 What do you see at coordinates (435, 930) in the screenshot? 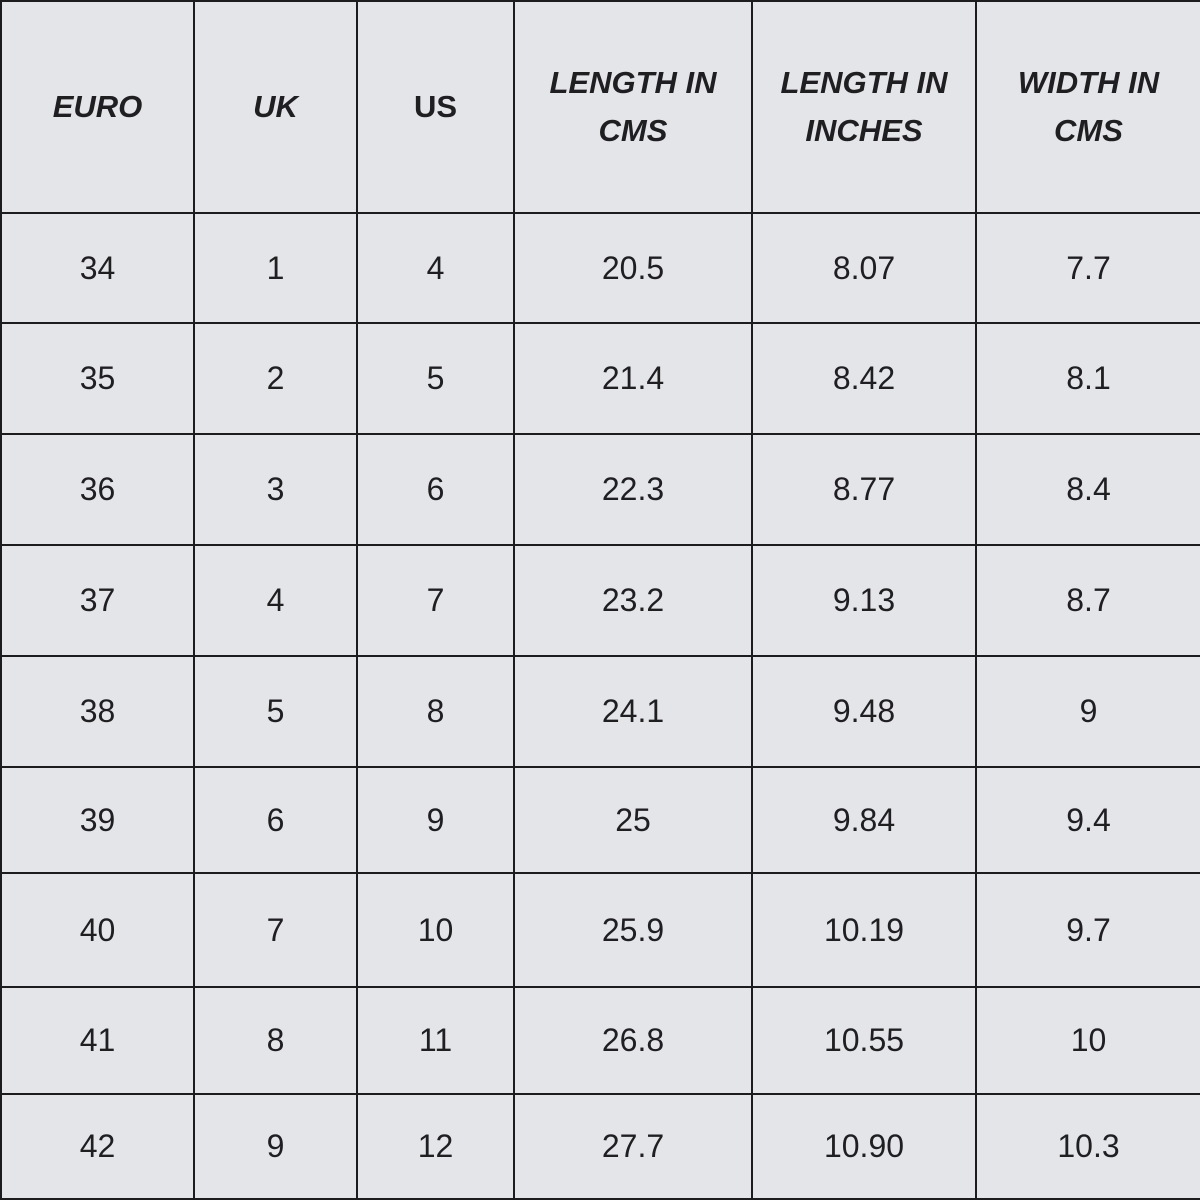
I see `cell-us: 10` at bounding box center [435, 930].